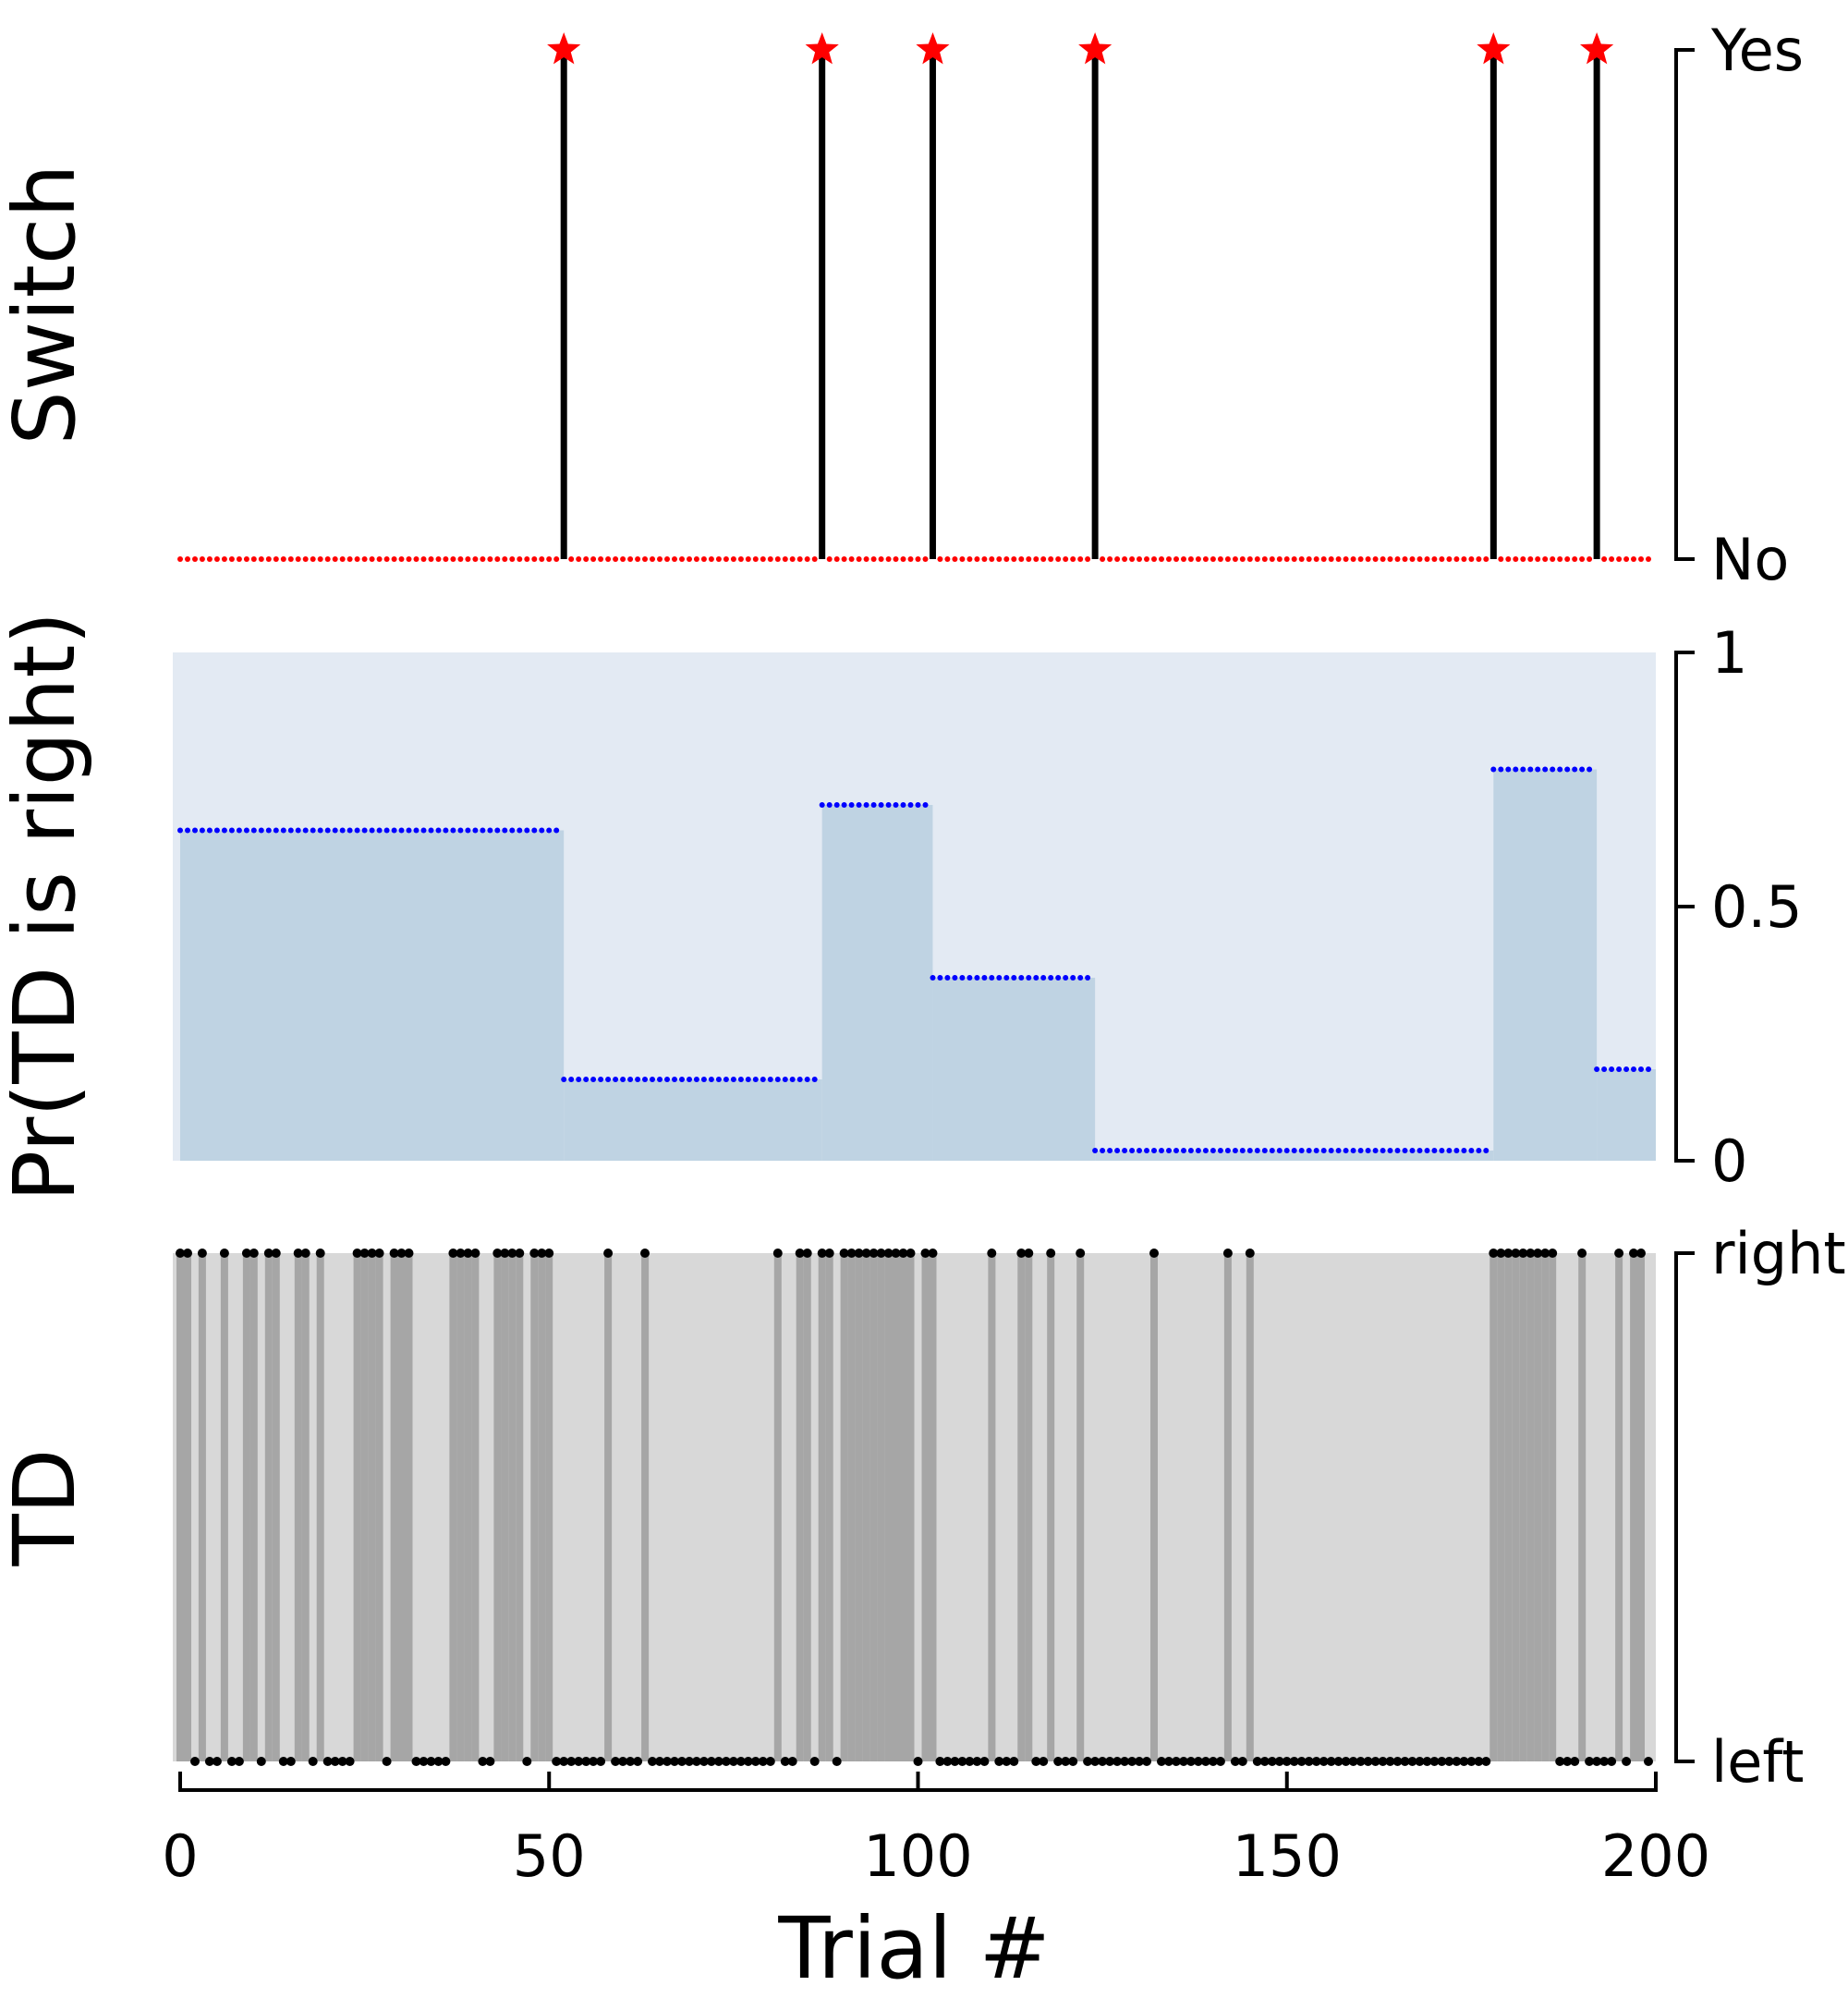 This screenshot has height=1998, width=1848. What do you see at coordinates (1729, 1161) in the screenshot?
I see `probability-y-tick-label: 0` at bounding box center [1729, 1161].